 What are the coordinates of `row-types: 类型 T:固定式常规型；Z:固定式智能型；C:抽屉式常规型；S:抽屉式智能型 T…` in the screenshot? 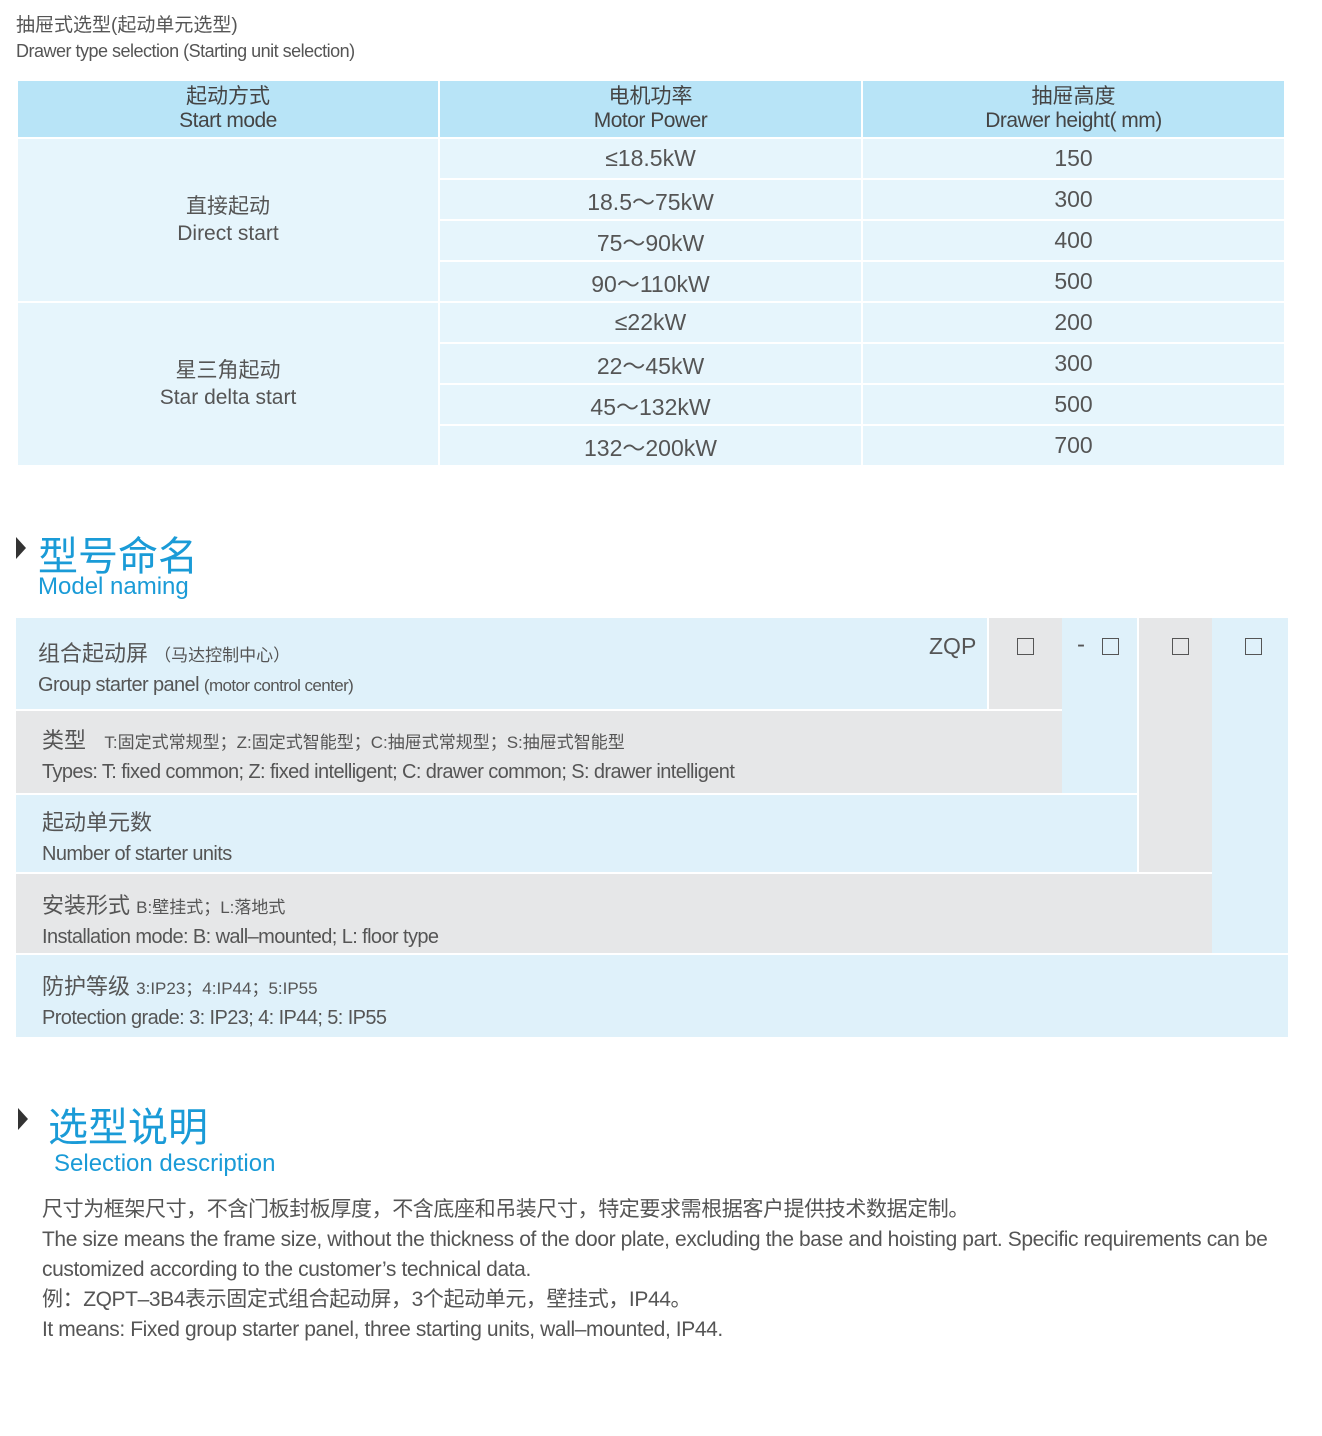 It's located at (539, 751).